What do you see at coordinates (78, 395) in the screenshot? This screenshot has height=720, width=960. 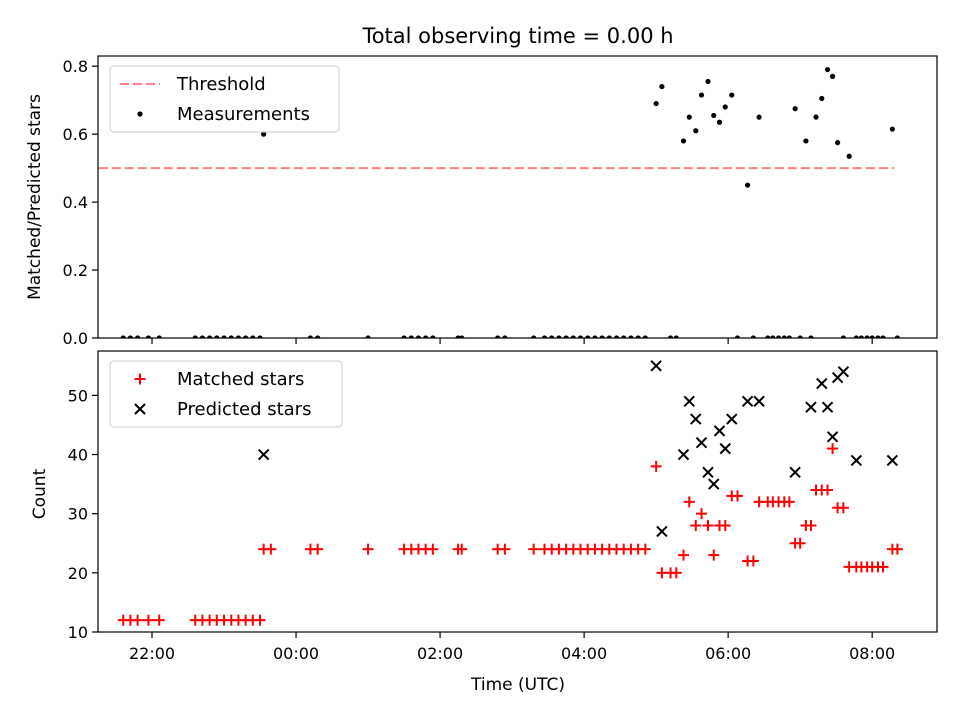 I see `y-tick-label: 50` at bounding box center [78, 395].